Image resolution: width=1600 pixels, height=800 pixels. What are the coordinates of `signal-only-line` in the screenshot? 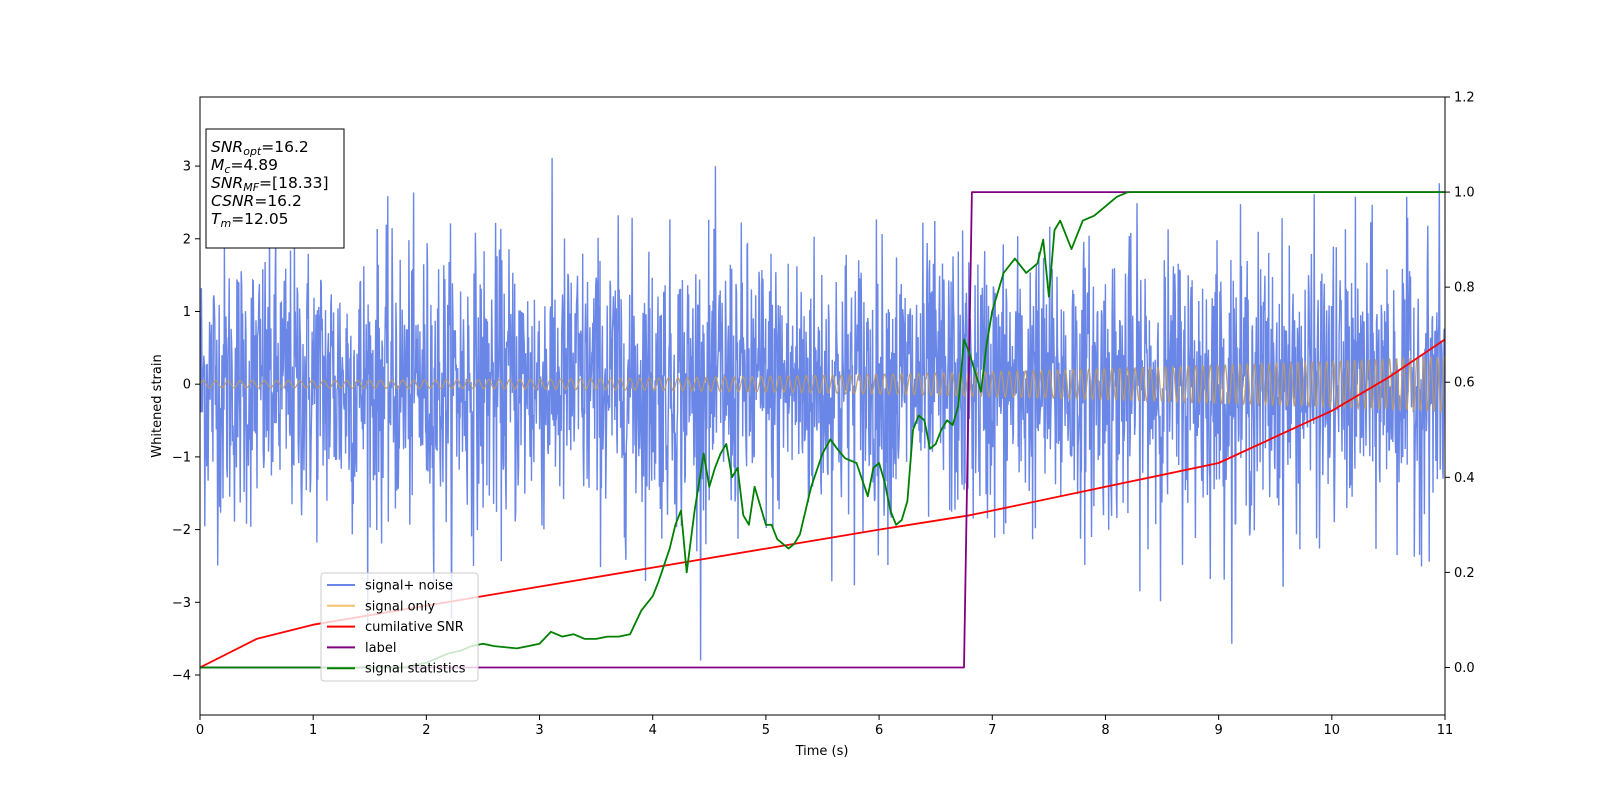 It's located at (822, 384).